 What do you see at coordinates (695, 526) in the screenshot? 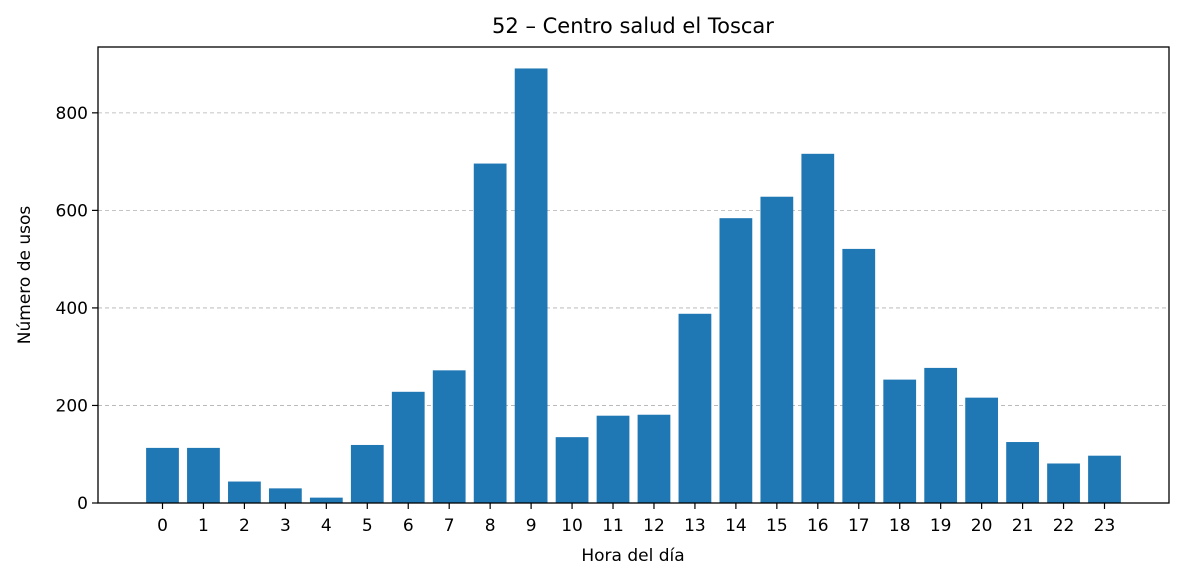
I see `x-tick-label: 13` at bounding box center [695, 526].